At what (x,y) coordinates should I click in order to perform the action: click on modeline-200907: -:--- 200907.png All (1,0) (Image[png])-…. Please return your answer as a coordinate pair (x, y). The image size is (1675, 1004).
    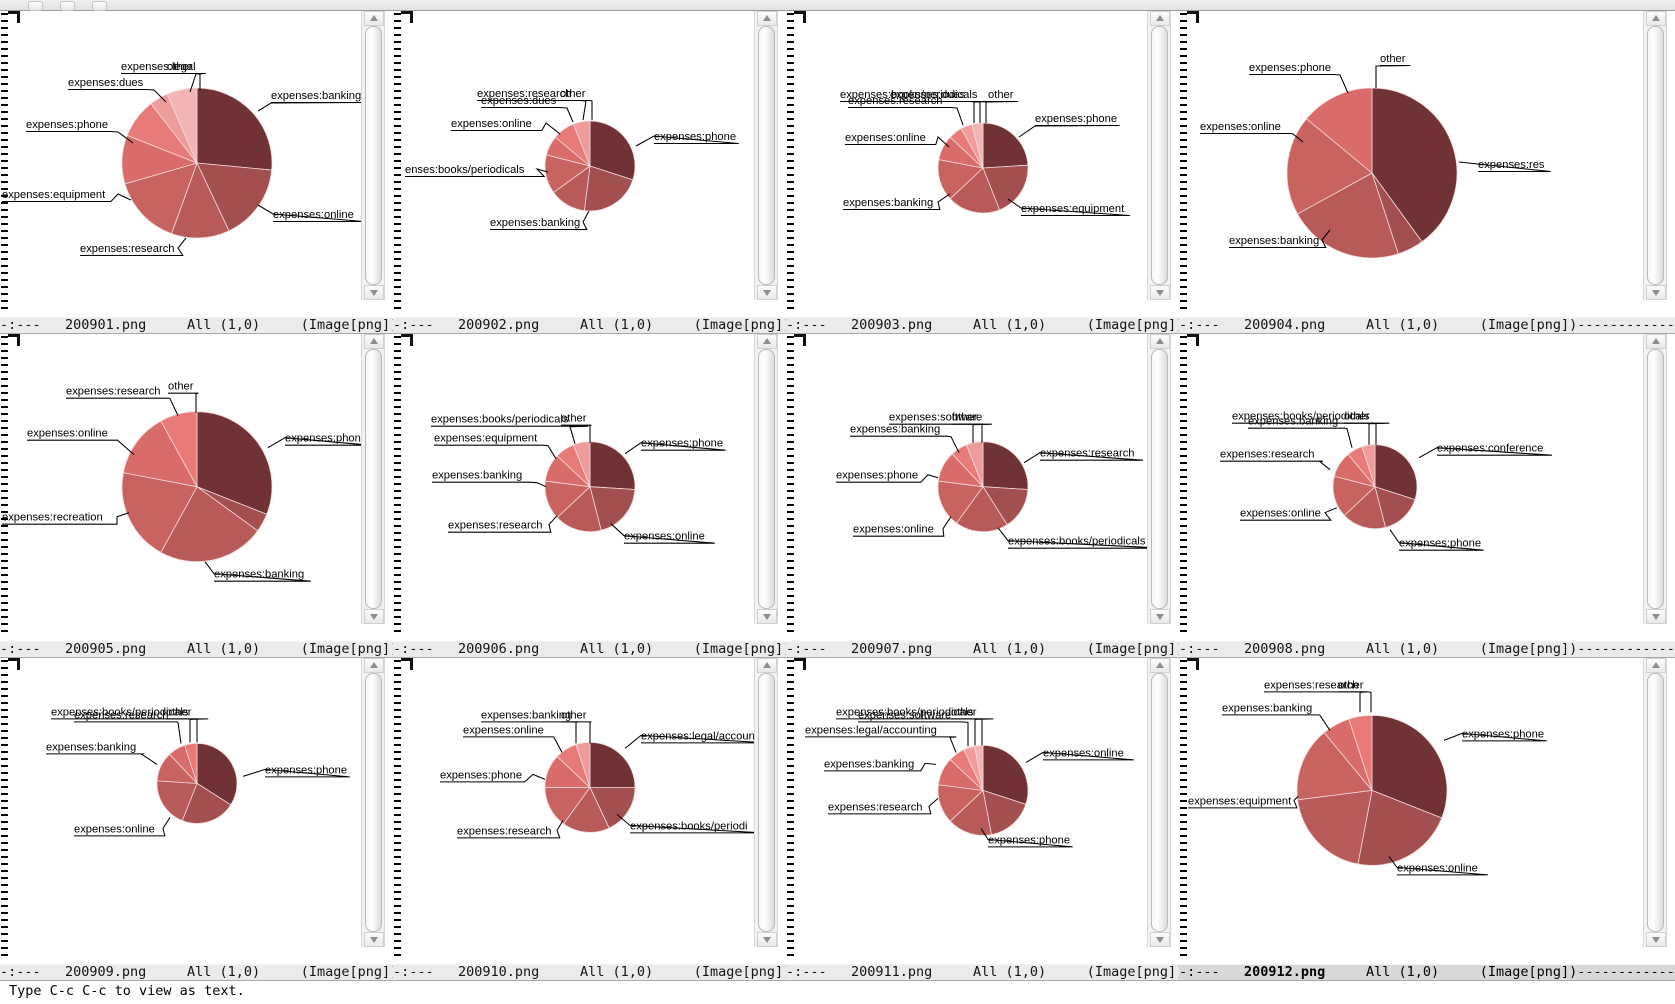
    Looking at the image, I should click on (982, 649).